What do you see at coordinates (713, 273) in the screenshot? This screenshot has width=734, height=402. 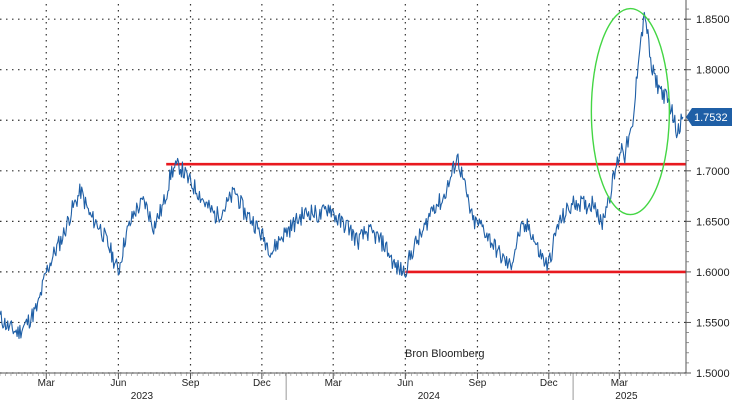 I see `y-tick-label: 1.6000` at bounding box center [713, 273].